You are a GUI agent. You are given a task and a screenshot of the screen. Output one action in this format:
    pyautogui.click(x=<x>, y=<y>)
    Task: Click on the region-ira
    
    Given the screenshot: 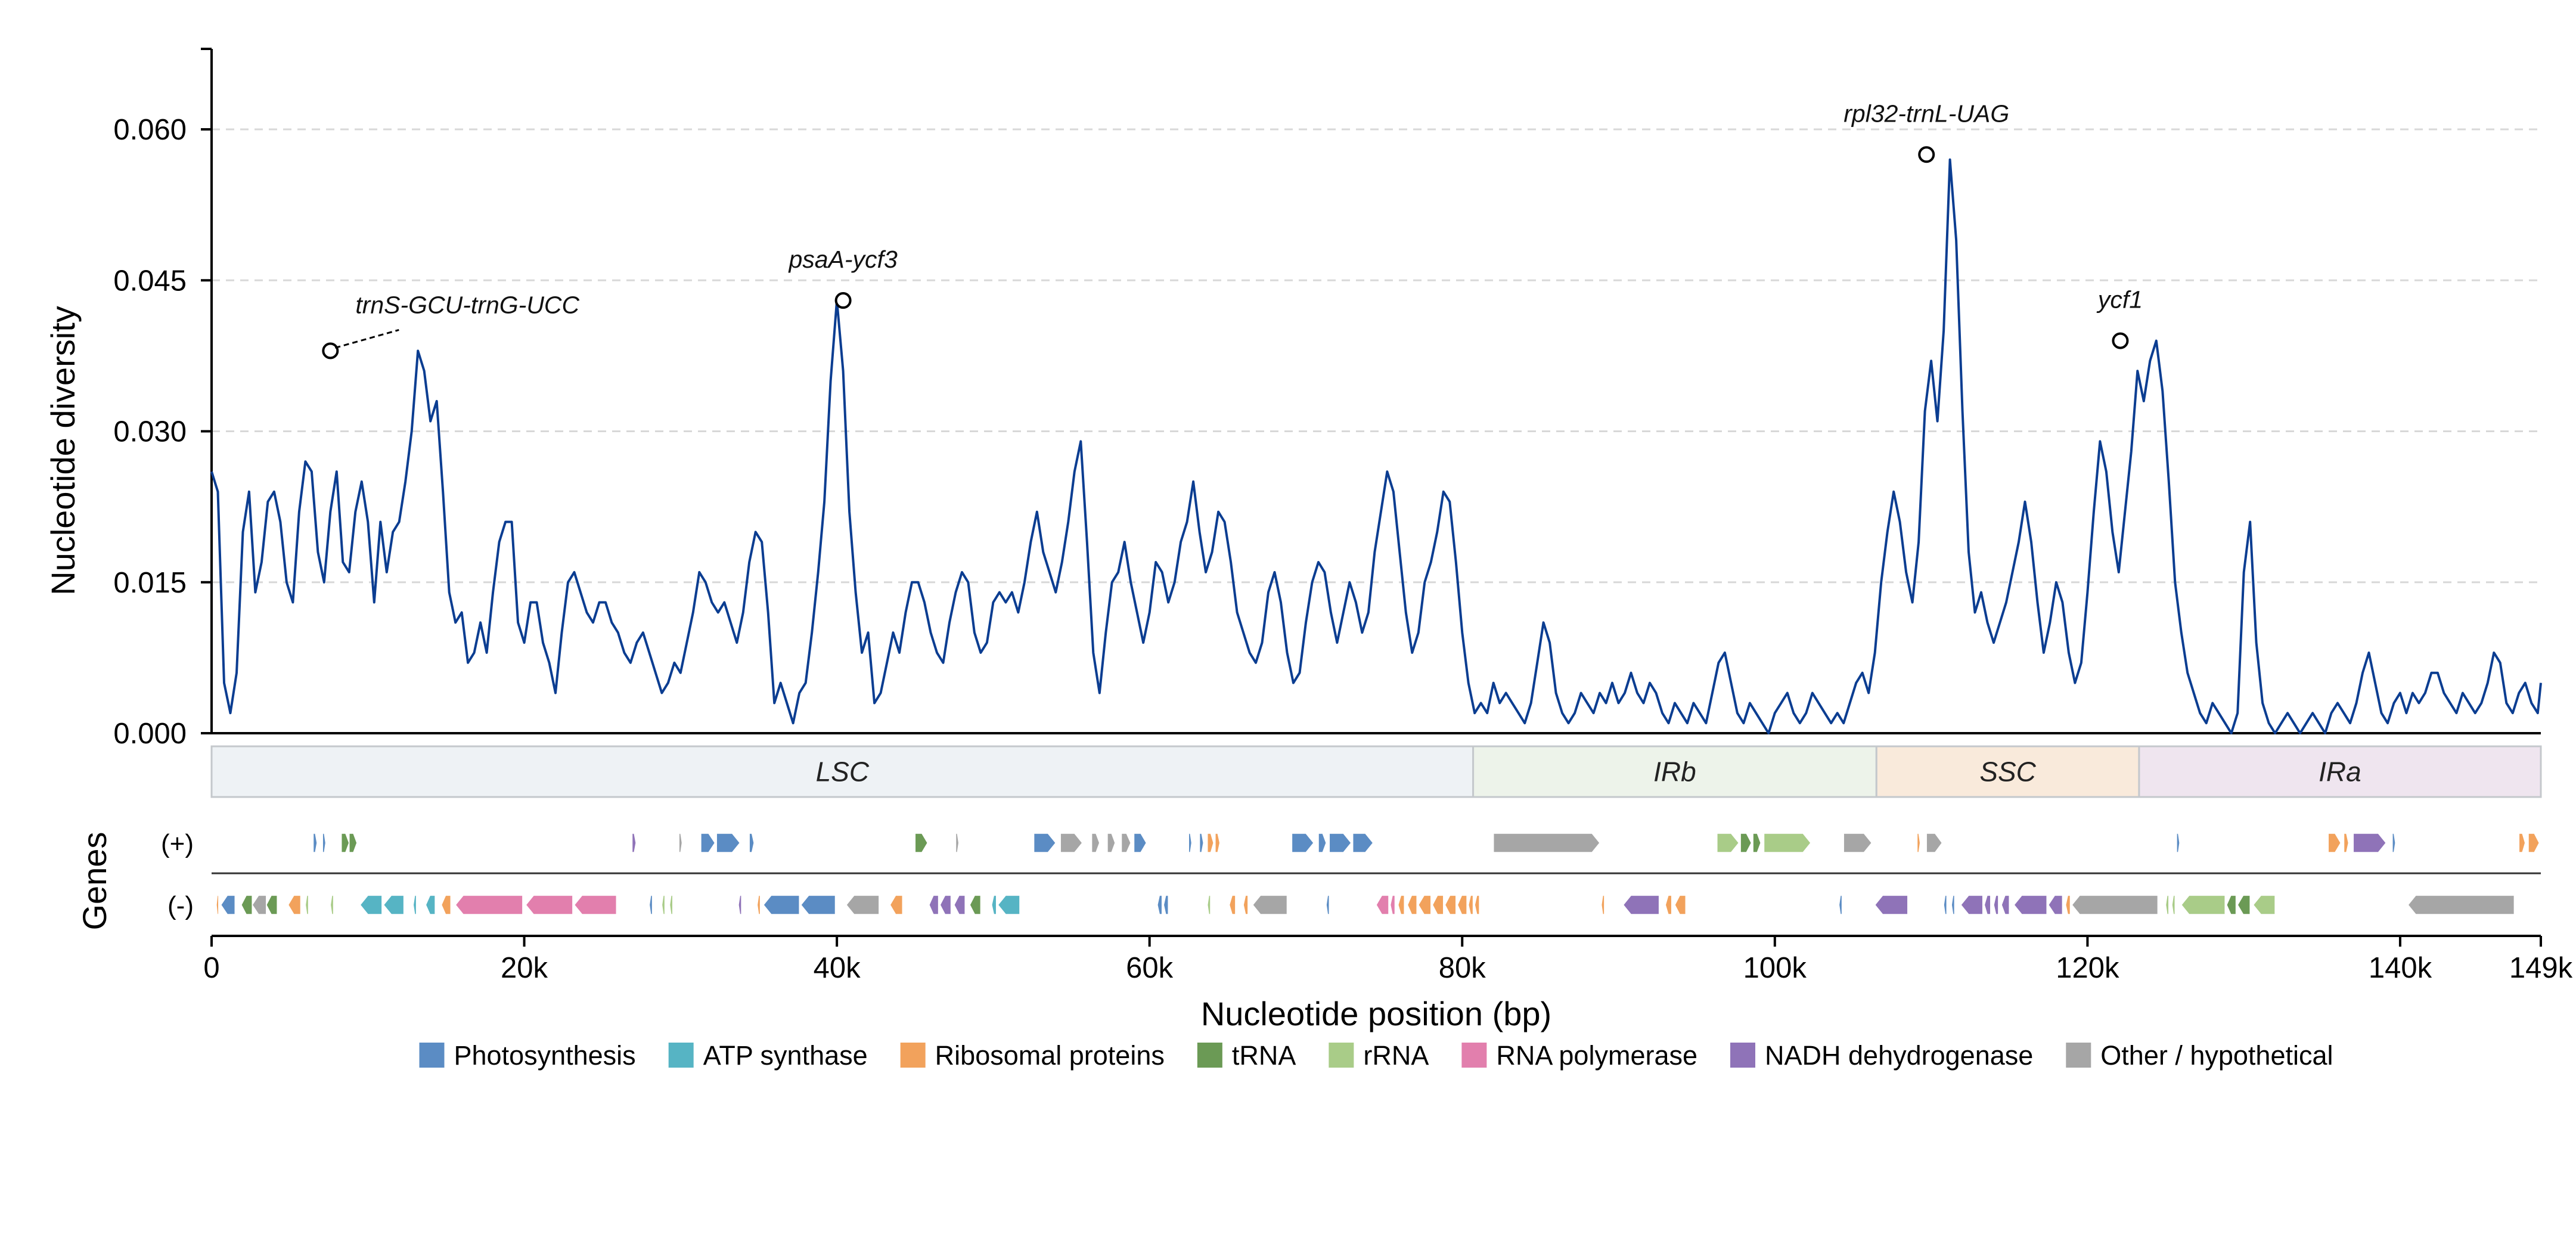 What is the action you would take?
    pyautogui.click(x=2340, y=771)
    